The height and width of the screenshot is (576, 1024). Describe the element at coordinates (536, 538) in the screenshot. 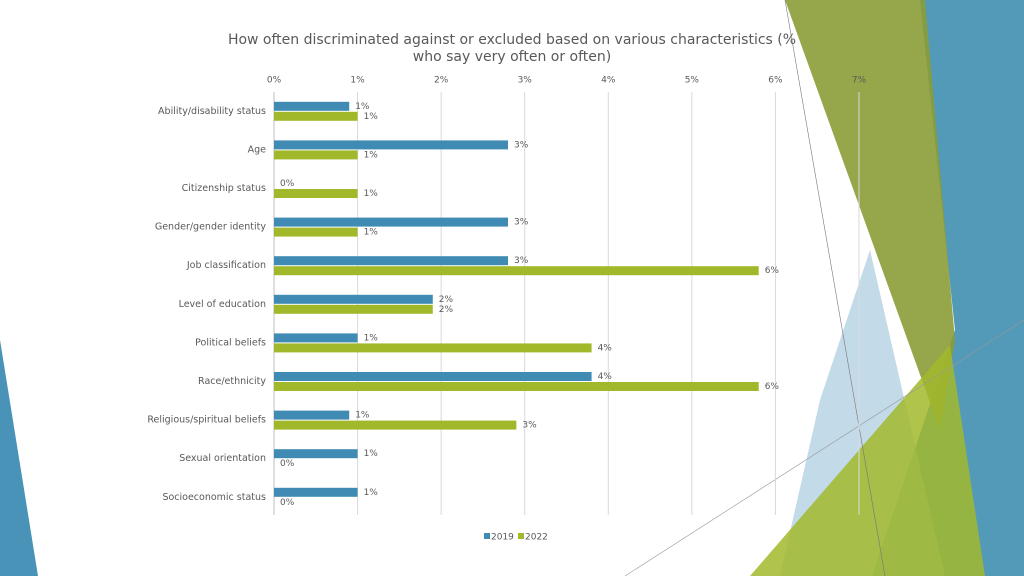

I see `legend-label: 2022` at that location.